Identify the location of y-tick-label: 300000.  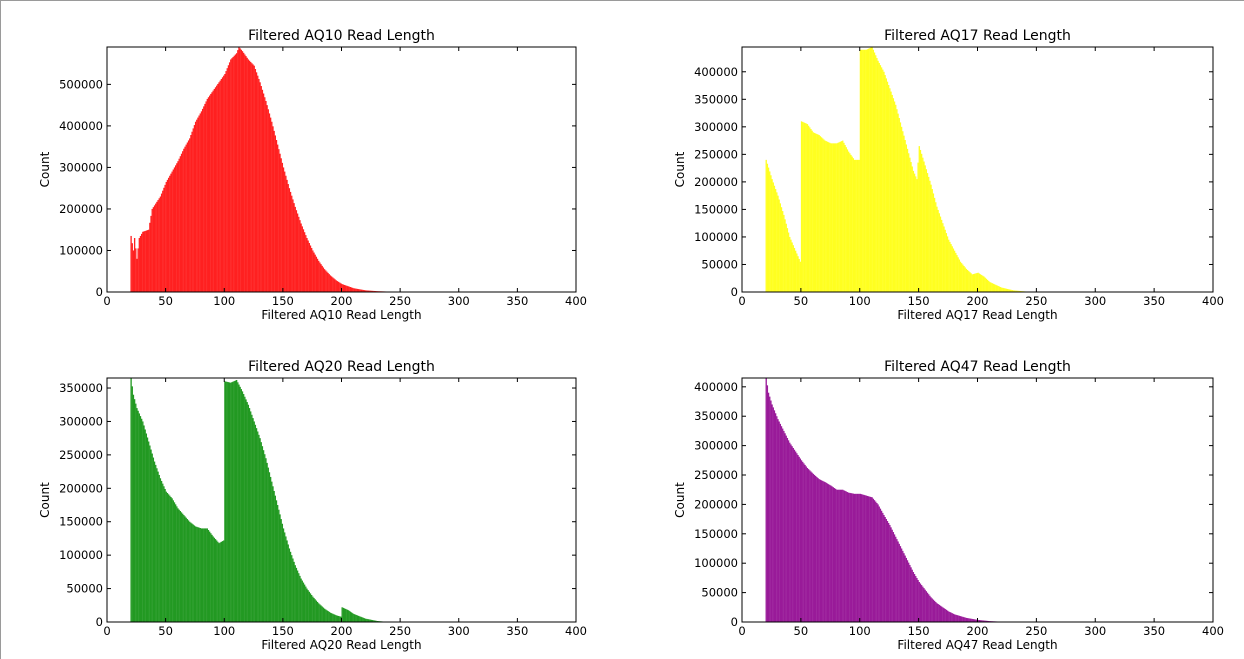
(716, 127).